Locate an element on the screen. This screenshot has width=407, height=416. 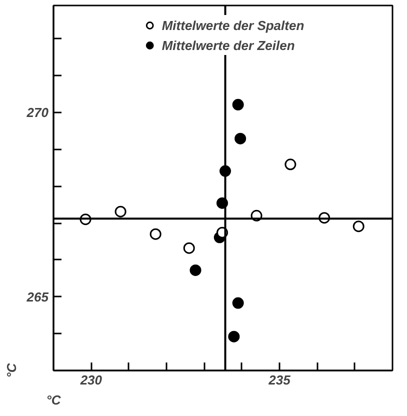
legend-label: Mittelwerte der Spalten is located at coordinates (233, 25).